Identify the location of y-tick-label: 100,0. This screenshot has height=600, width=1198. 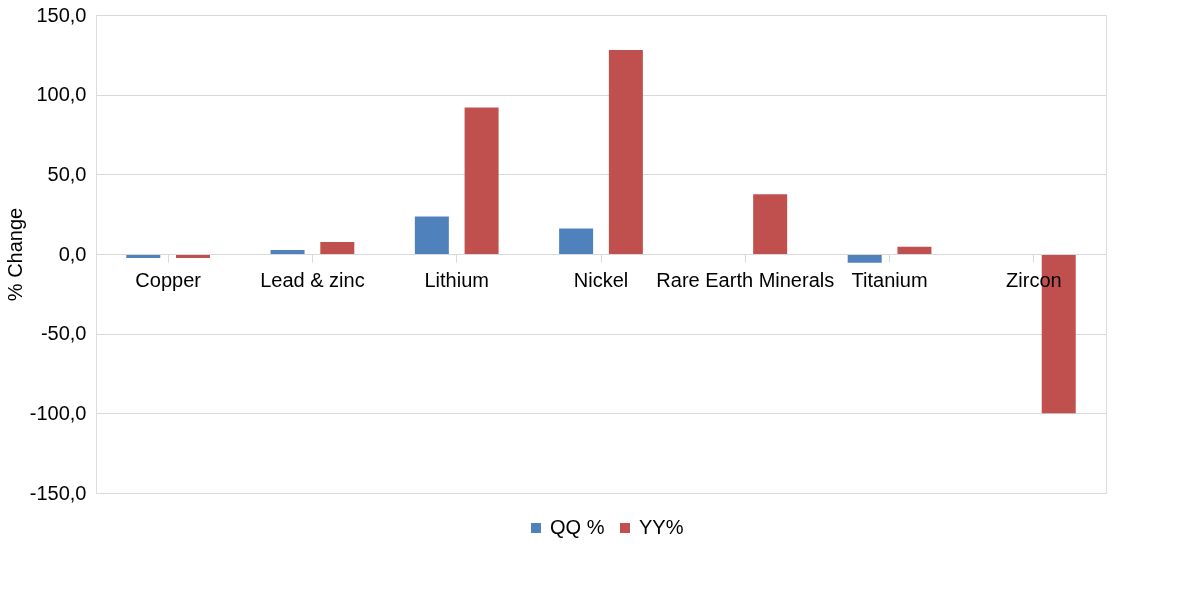
(61, 94).